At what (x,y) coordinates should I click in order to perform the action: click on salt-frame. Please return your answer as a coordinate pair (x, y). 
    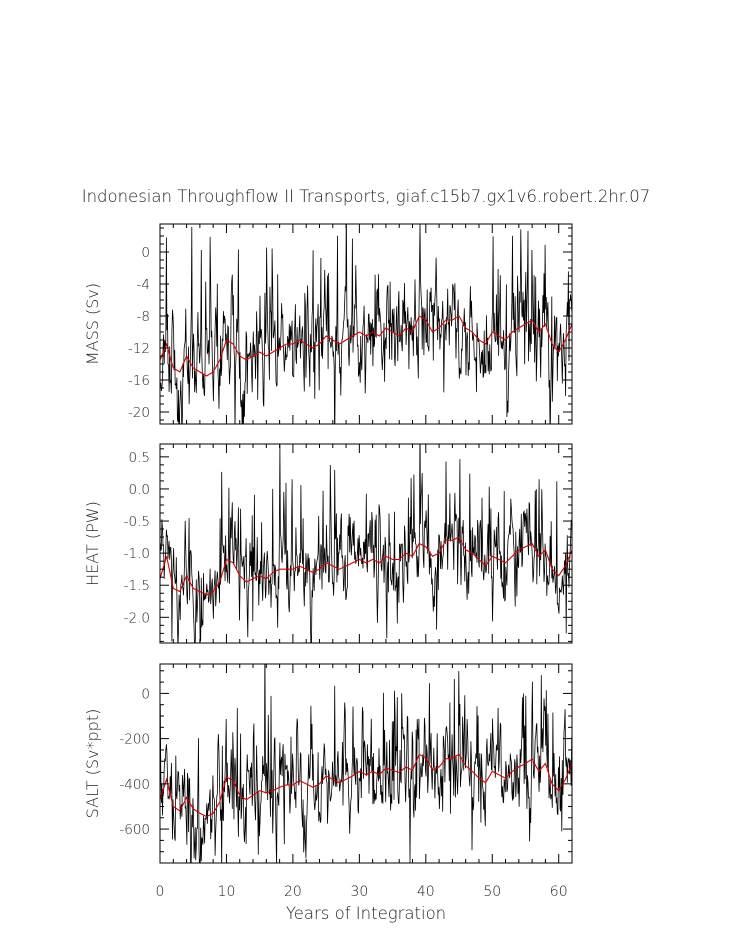
    Looking at the image, I should click on (366, 763).